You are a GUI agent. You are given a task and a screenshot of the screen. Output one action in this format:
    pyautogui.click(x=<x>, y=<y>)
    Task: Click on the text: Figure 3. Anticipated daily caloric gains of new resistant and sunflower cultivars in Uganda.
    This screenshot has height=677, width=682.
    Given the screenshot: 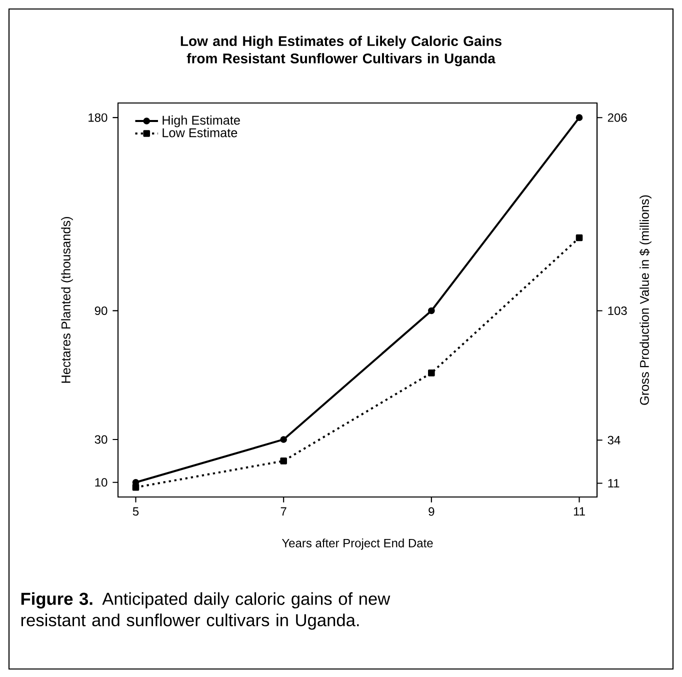 What is the action you would take?
    pyautogui.click(x=205, y=611)
    